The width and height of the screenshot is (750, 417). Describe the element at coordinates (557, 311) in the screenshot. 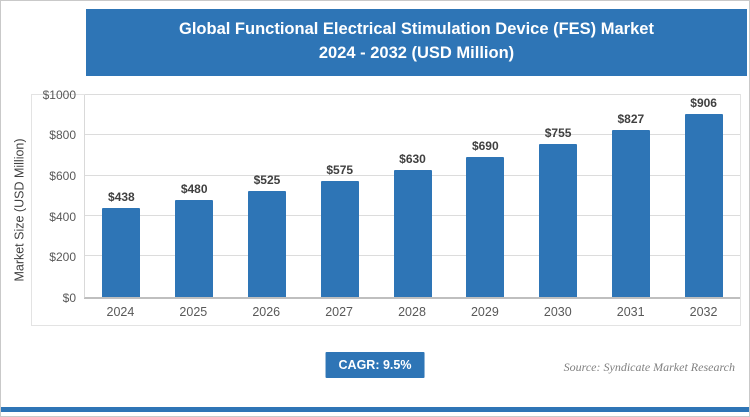

I see `x-tick-label: 2030` at that location.